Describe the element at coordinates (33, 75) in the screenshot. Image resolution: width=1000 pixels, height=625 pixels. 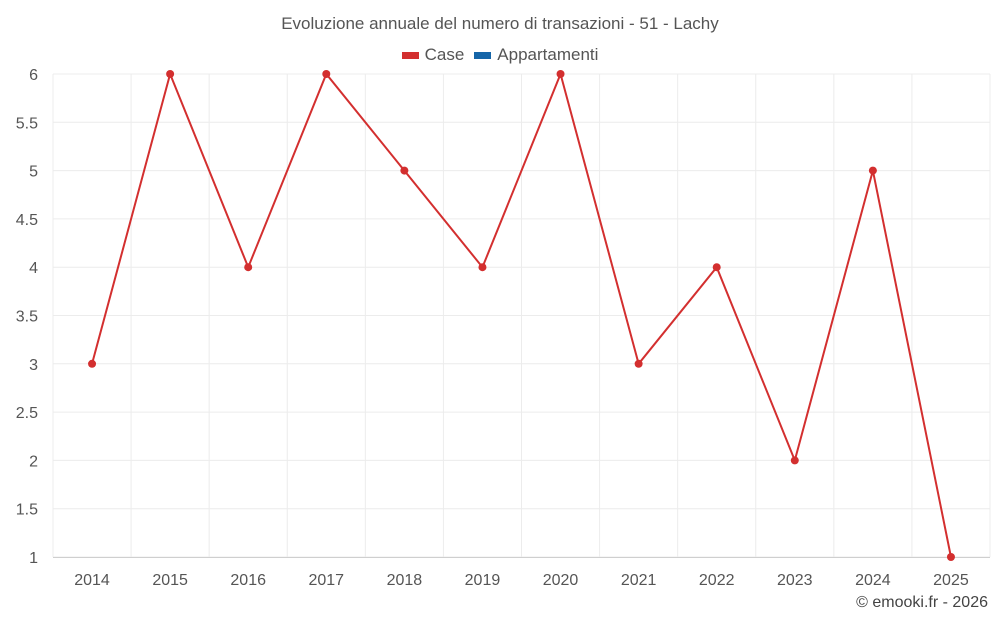
I see `y-tick-label: 6` at that location.